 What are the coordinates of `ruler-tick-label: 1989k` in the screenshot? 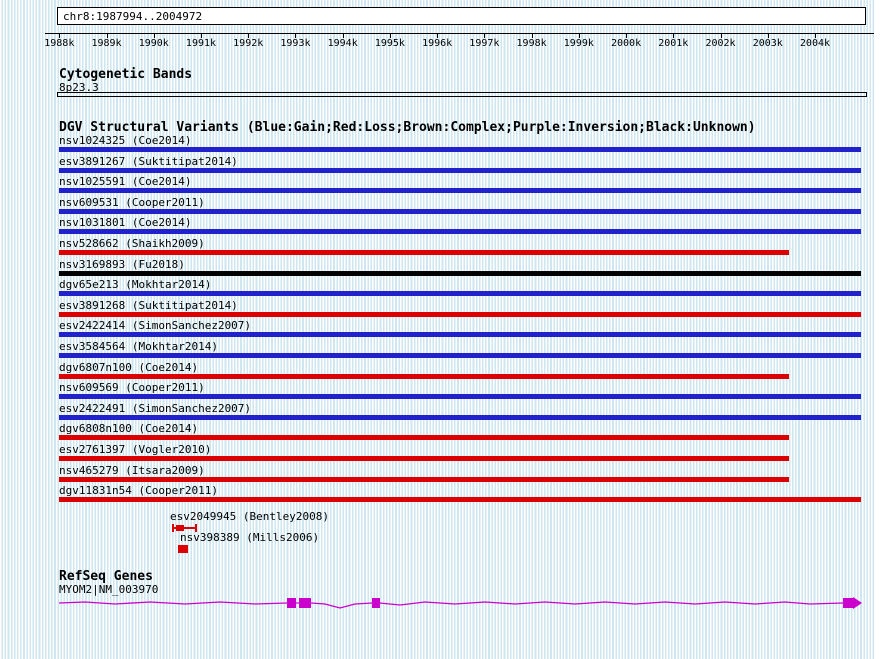 It's located at (106, 43).